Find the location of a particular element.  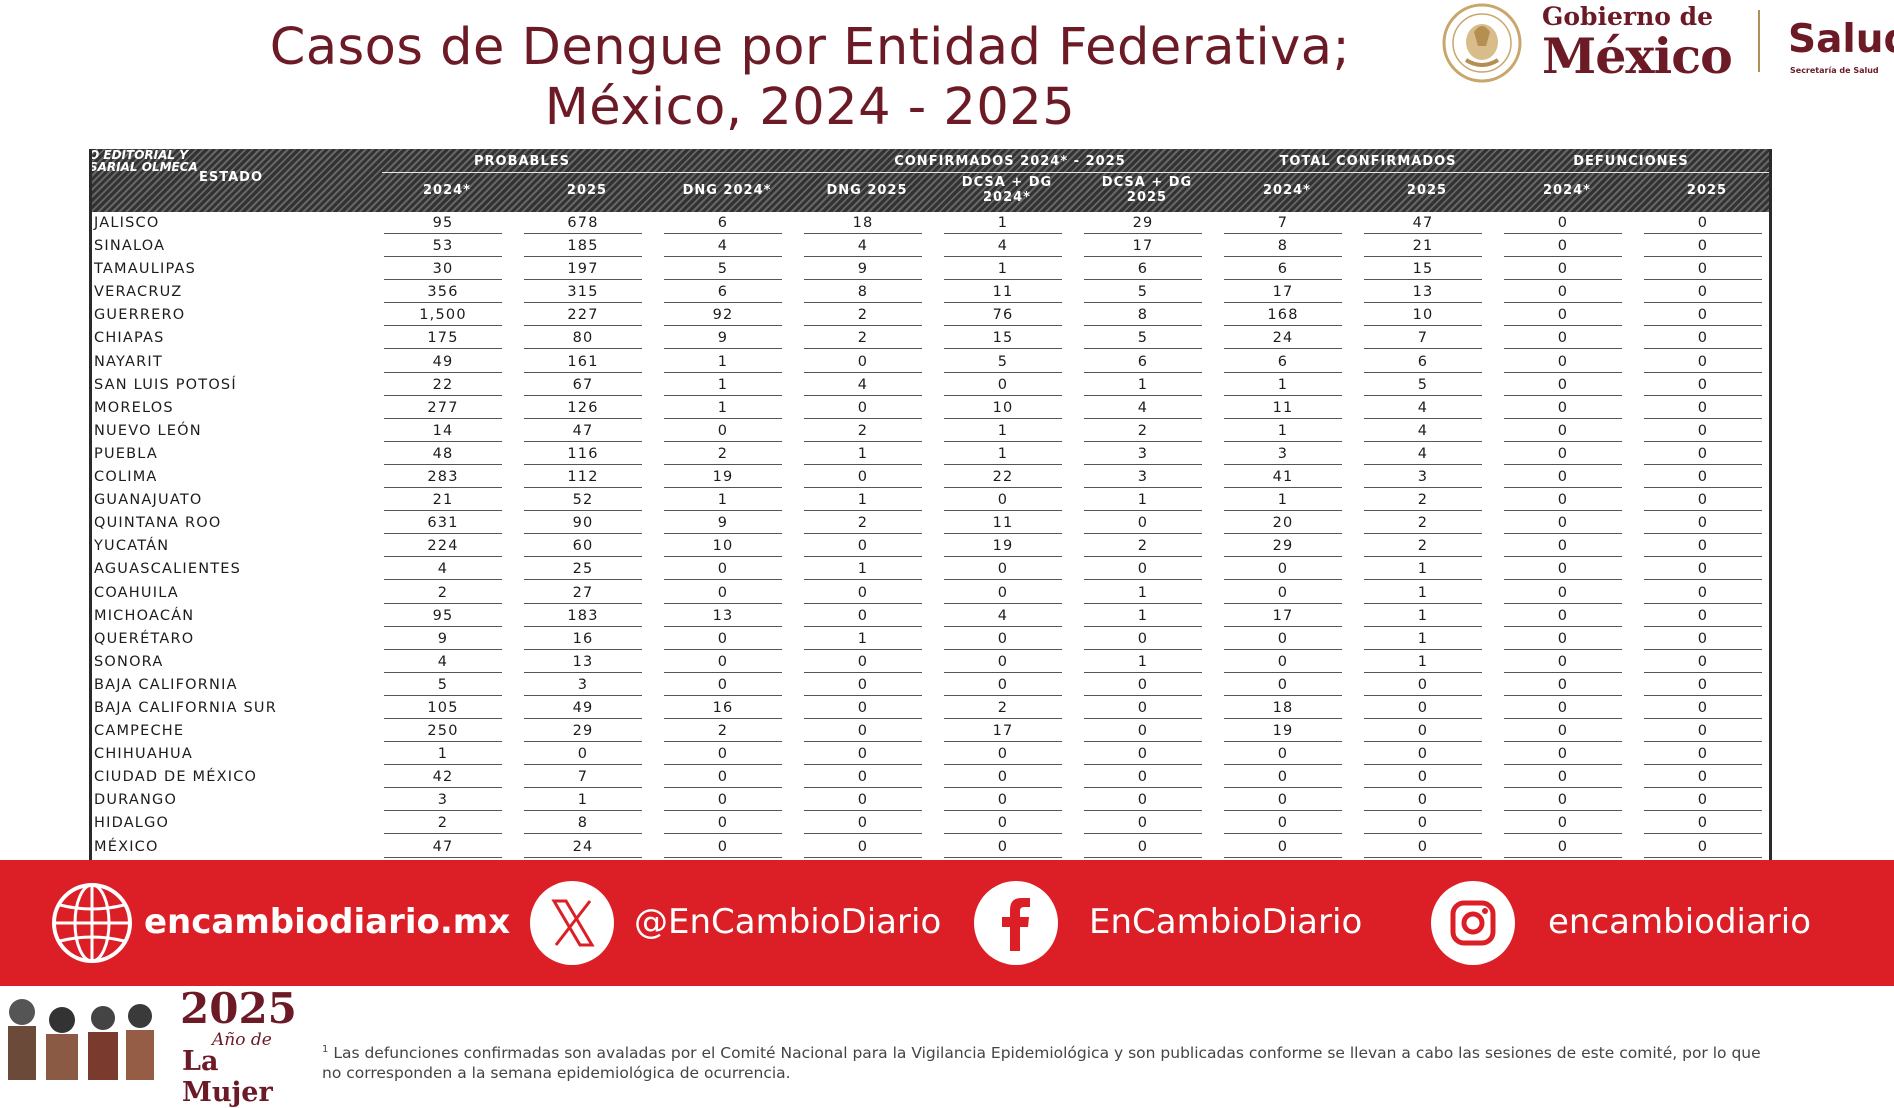

table-cell: 47 is located at coordinates (583, 431).